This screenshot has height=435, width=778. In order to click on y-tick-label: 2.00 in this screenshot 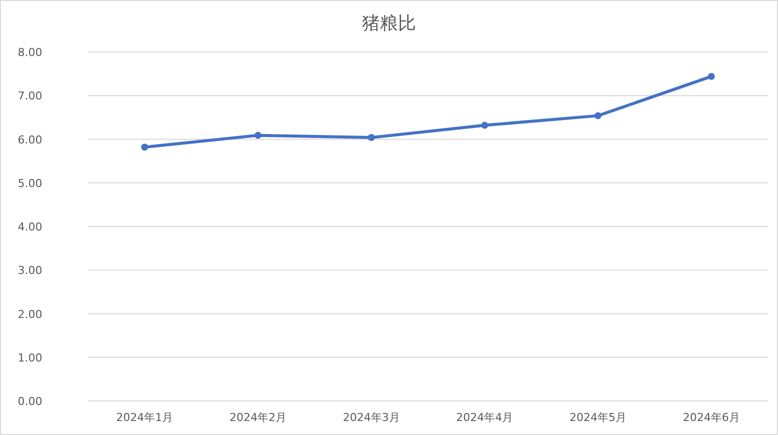, I will do `click(30, 314)`.